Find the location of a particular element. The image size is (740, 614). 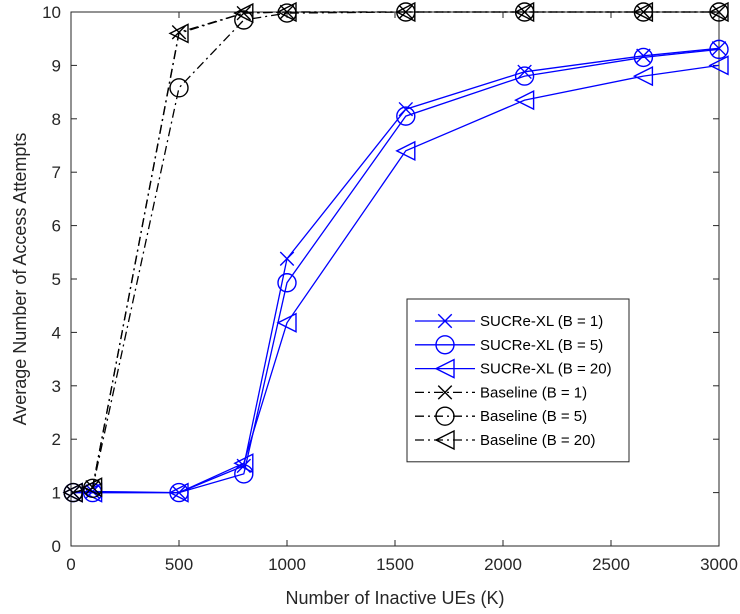

y-tick-label: 0 is located at coordinates (56, 546).